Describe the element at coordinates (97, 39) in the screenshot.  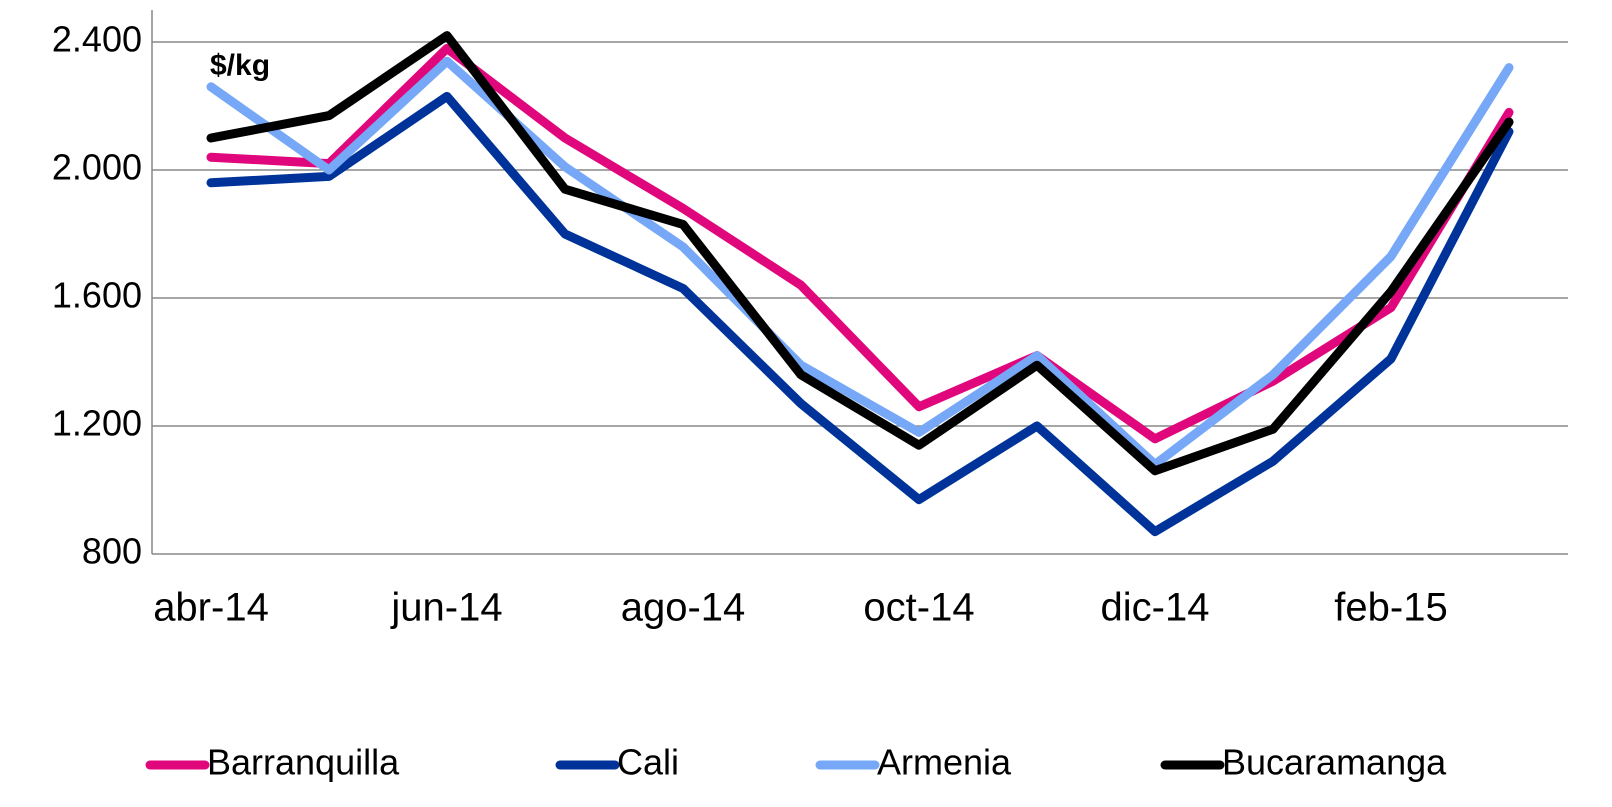
I see `y-tick-label: 2.400` at that location.